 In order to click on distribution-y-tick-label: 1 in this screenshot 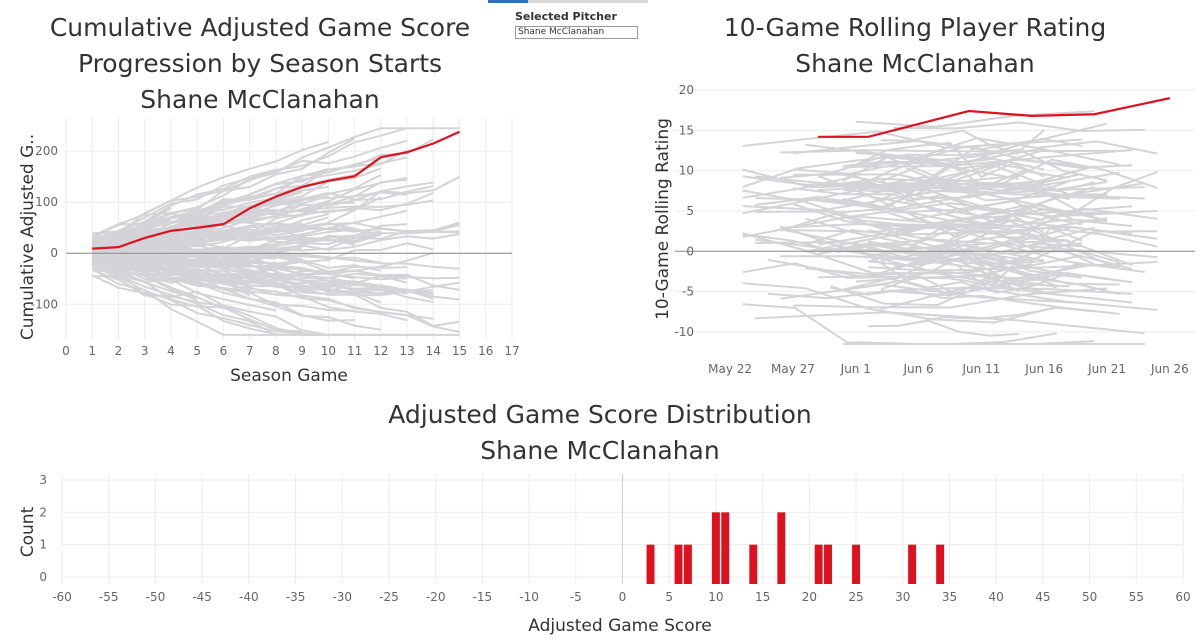, I will do `click(43, 545)`.